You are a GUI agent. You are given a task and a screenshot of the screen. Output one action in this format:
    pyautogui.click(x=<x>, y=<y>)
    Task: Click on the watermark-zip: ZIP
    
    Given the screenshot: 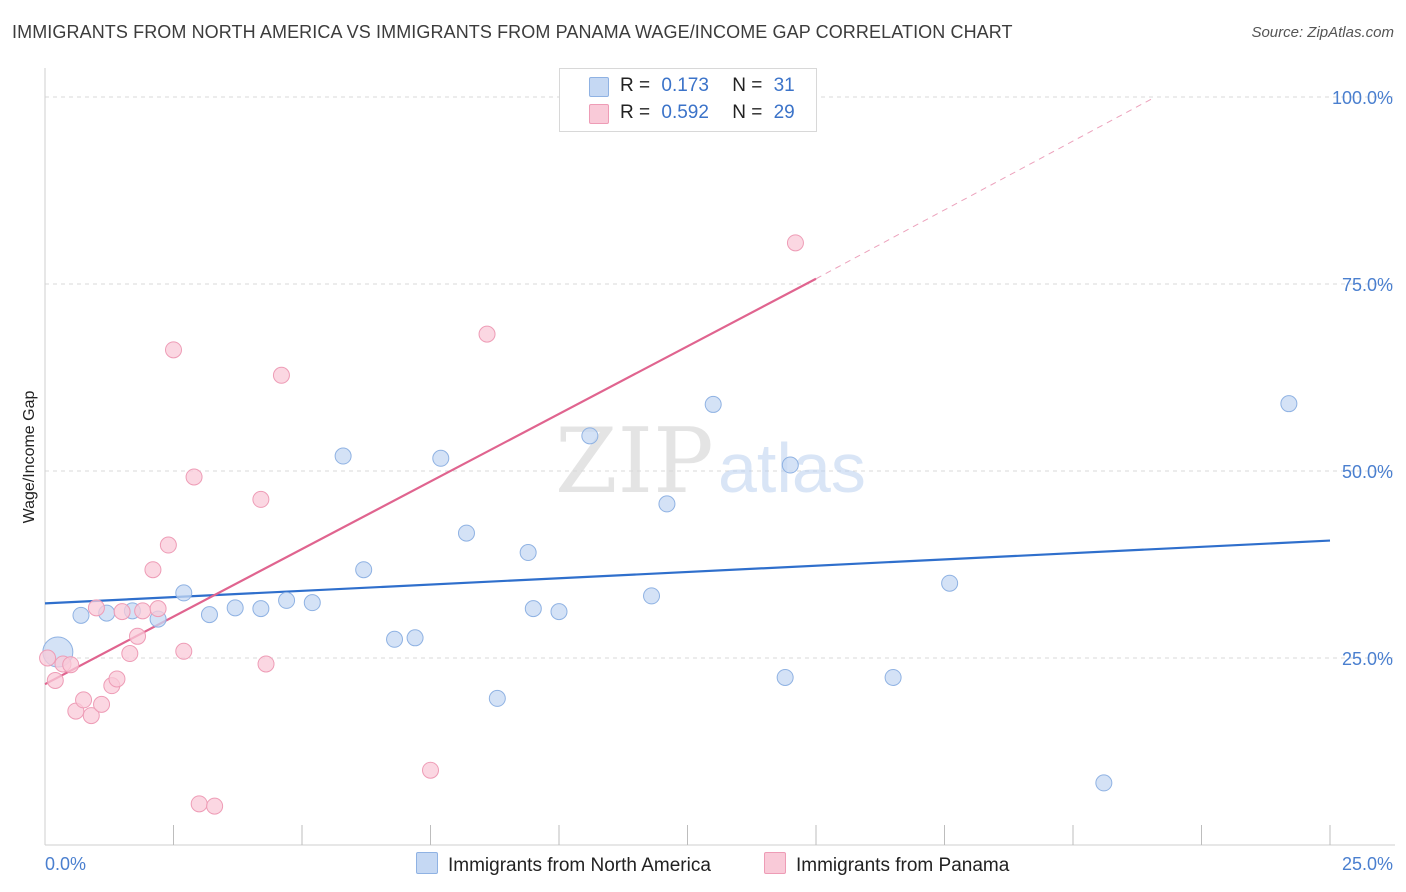 What is the action you would take?
    pyautogui.click(x=634, y=461)
    